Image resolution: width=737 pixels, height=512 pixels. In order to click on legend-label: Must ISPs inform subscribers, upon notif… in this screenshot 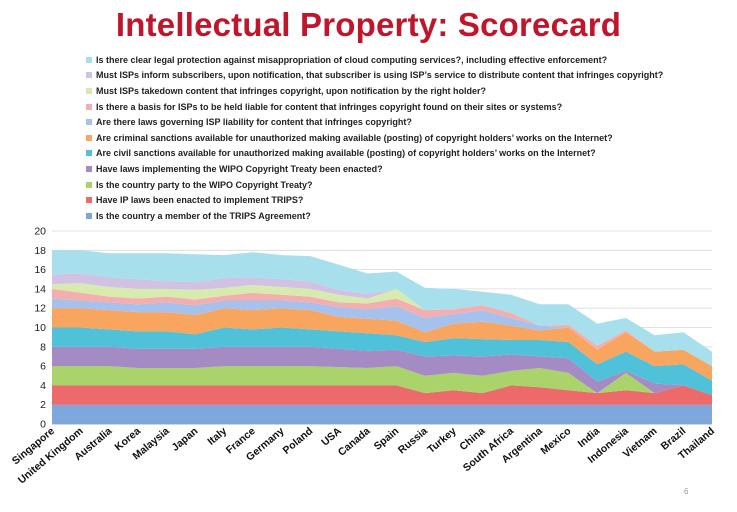, I will do `click(380, 75)`.